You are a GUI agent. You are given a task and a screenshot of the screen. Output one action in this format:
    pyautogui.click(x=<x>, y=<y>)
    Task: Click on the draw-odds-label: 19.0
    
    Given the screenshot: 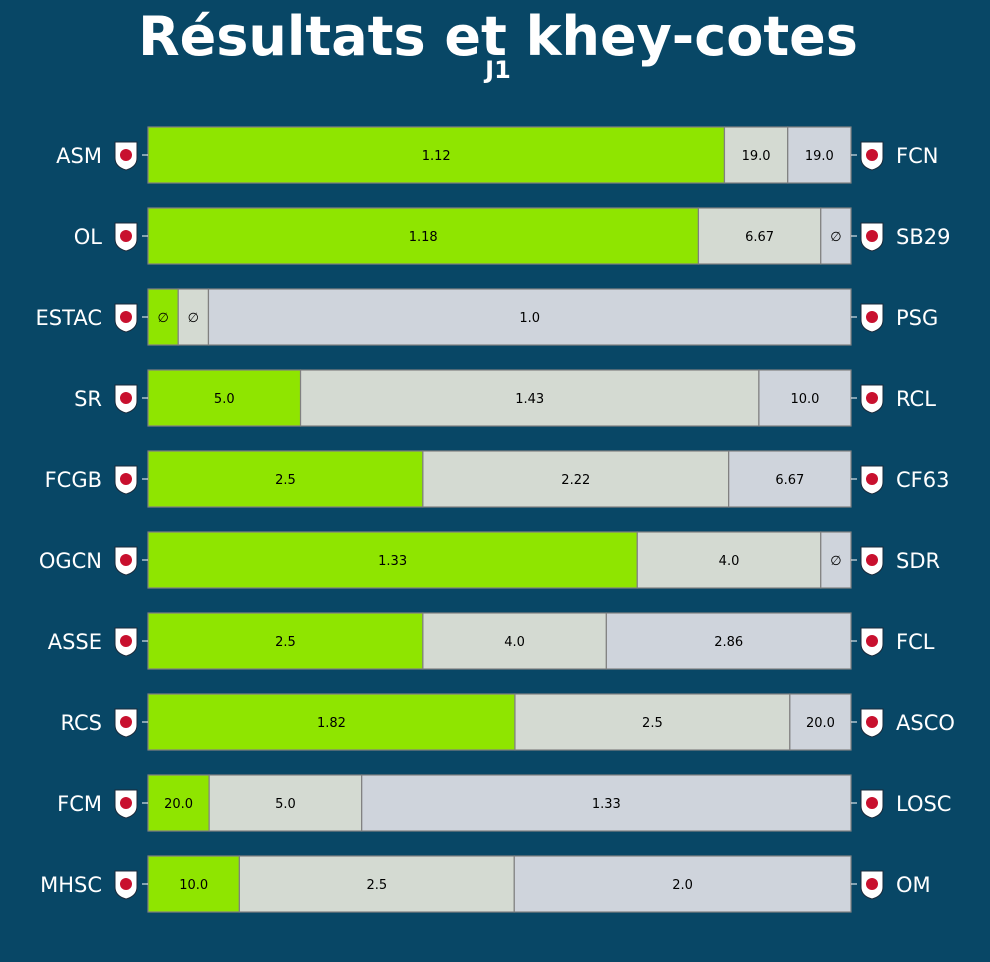 What is the action you would take?
    pyautogui.click(x=756, y=156)
    